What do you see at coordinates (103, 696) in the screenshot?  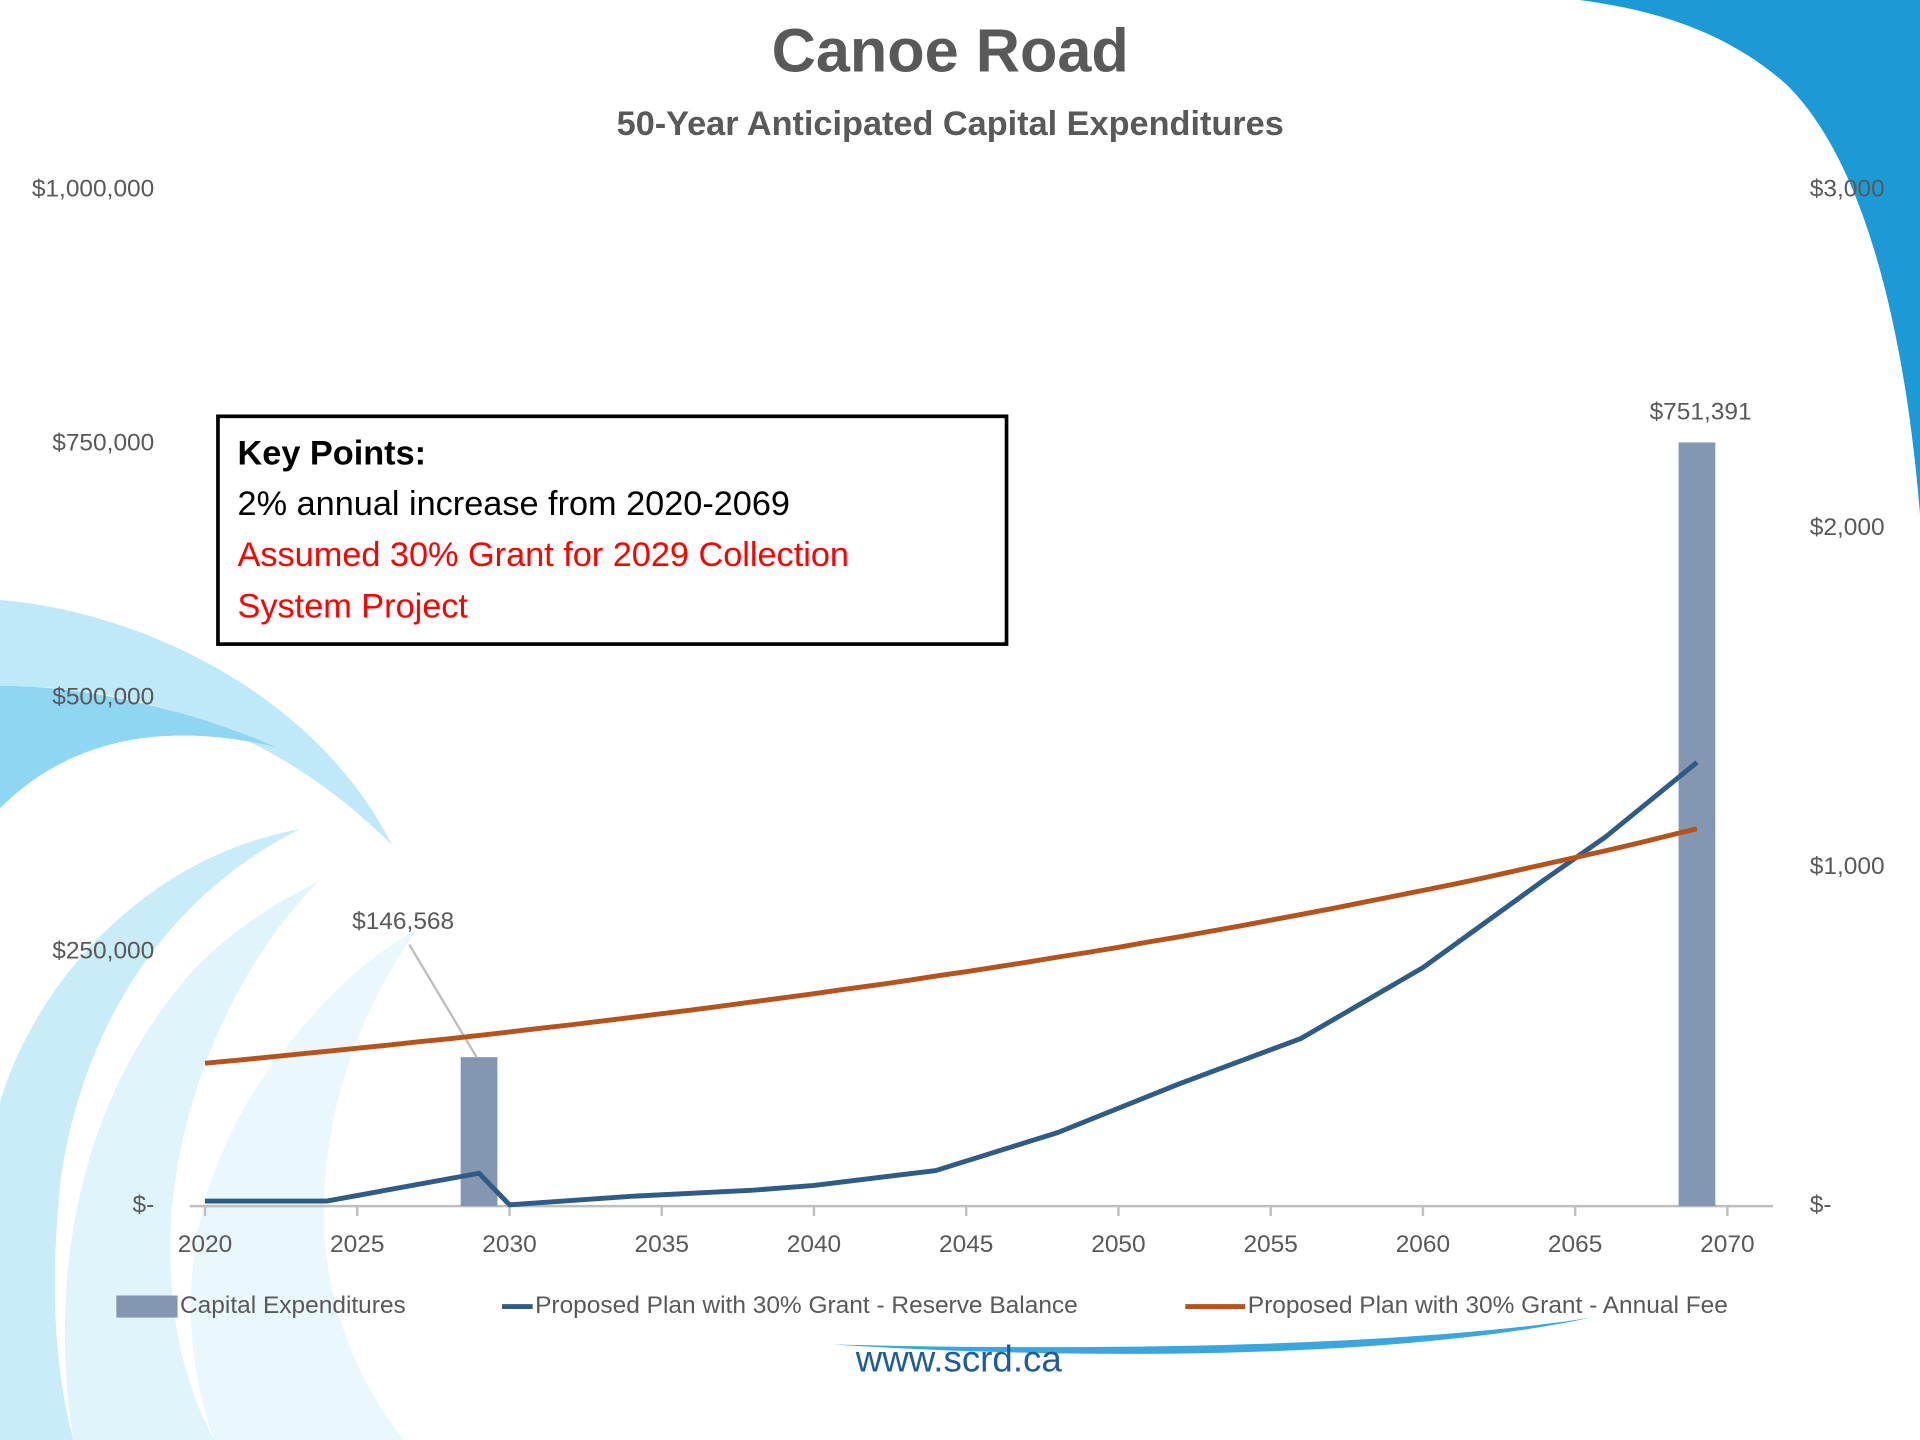 I see `y-tick-label: $500,000` at bounding box center [103, 696].